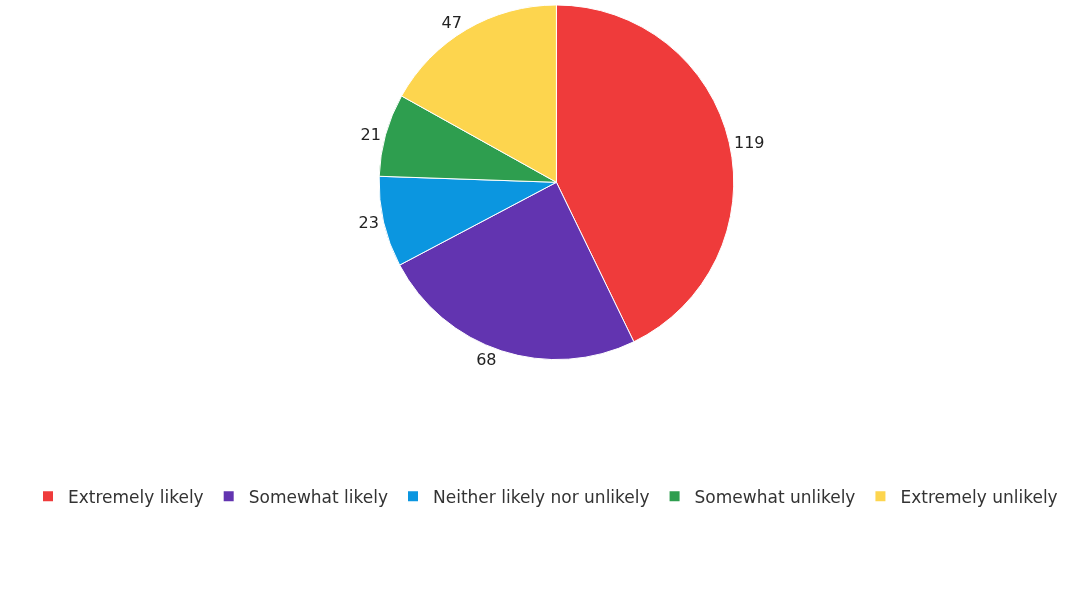 The width and height of the screenshot is (1091, 598). Describe the element at coordinates (541, 496) in the screenshot. I see `legend-label: Neither likely nor unlikely` at that location.